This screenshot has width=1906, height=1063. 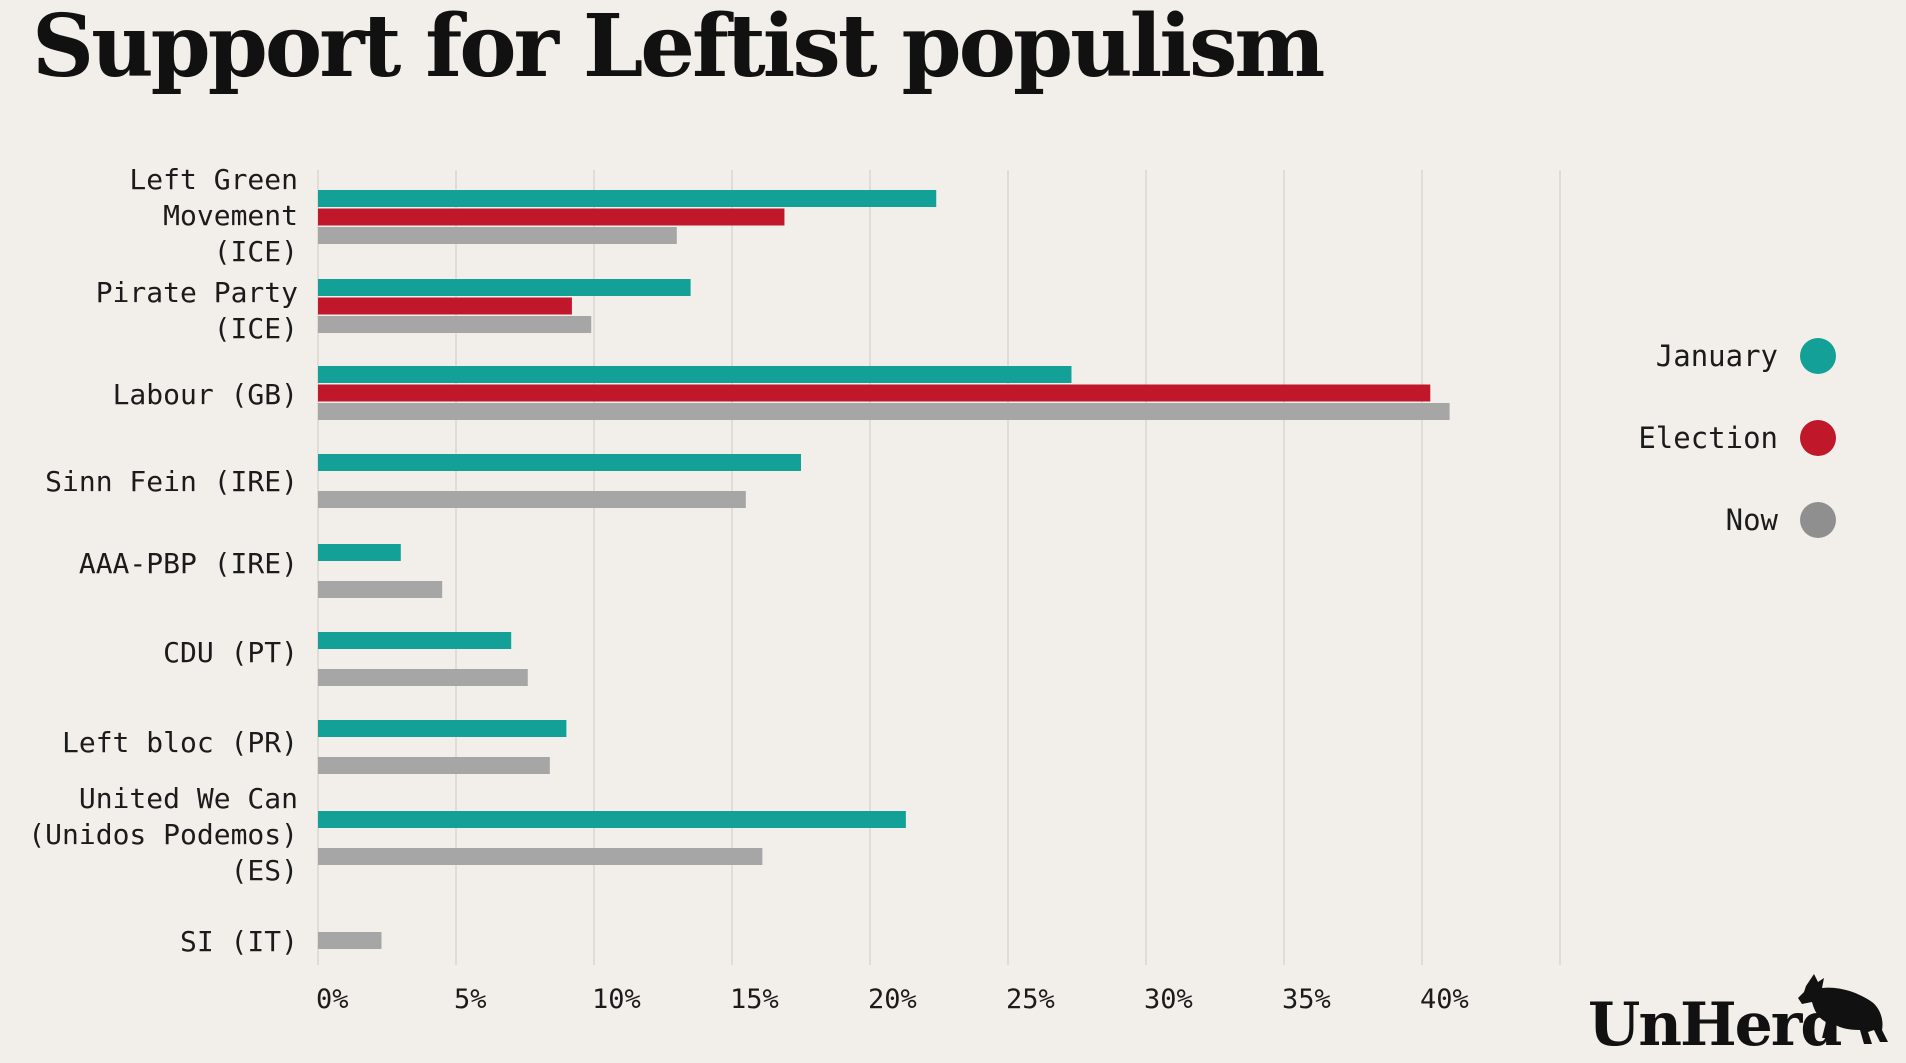 What do you see at coordinates (1843, 1009) in the screenshot?
I see `bull-icon` at bounding box center [1843, 1009].